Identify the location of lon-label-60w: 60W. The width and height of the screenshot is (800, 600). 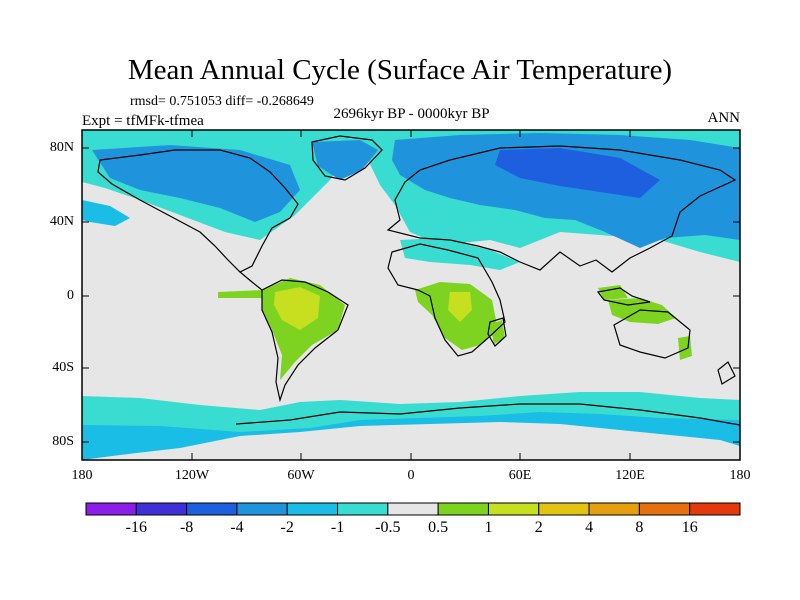
(301, 475).